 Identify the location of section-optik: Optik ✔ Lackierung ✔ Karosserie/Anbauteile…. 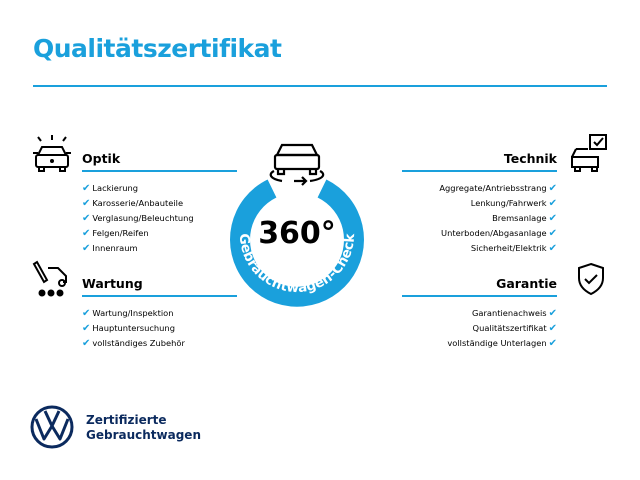
(159, 203).